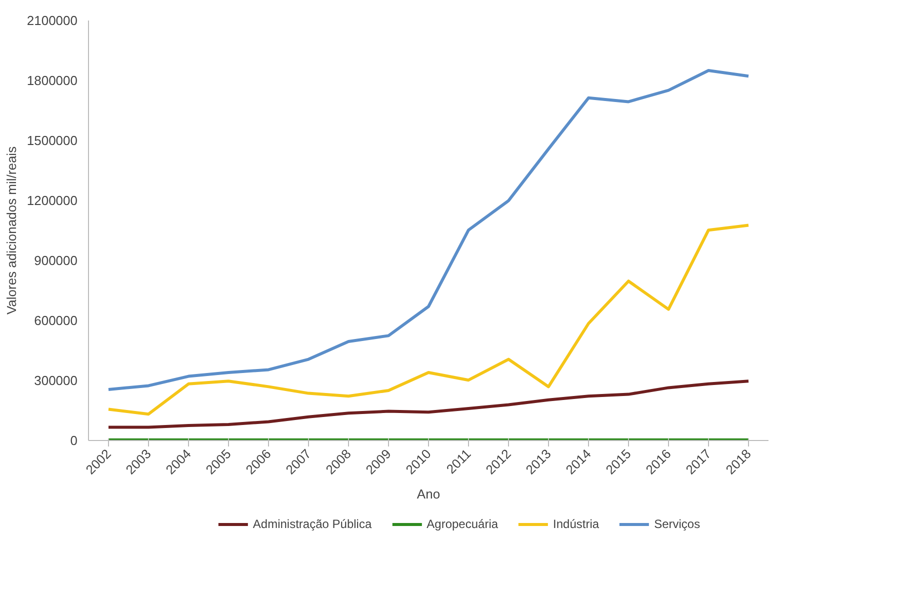 The image size is (897, 609). I want to click on legend-label: Serviços, so click(677, 524).